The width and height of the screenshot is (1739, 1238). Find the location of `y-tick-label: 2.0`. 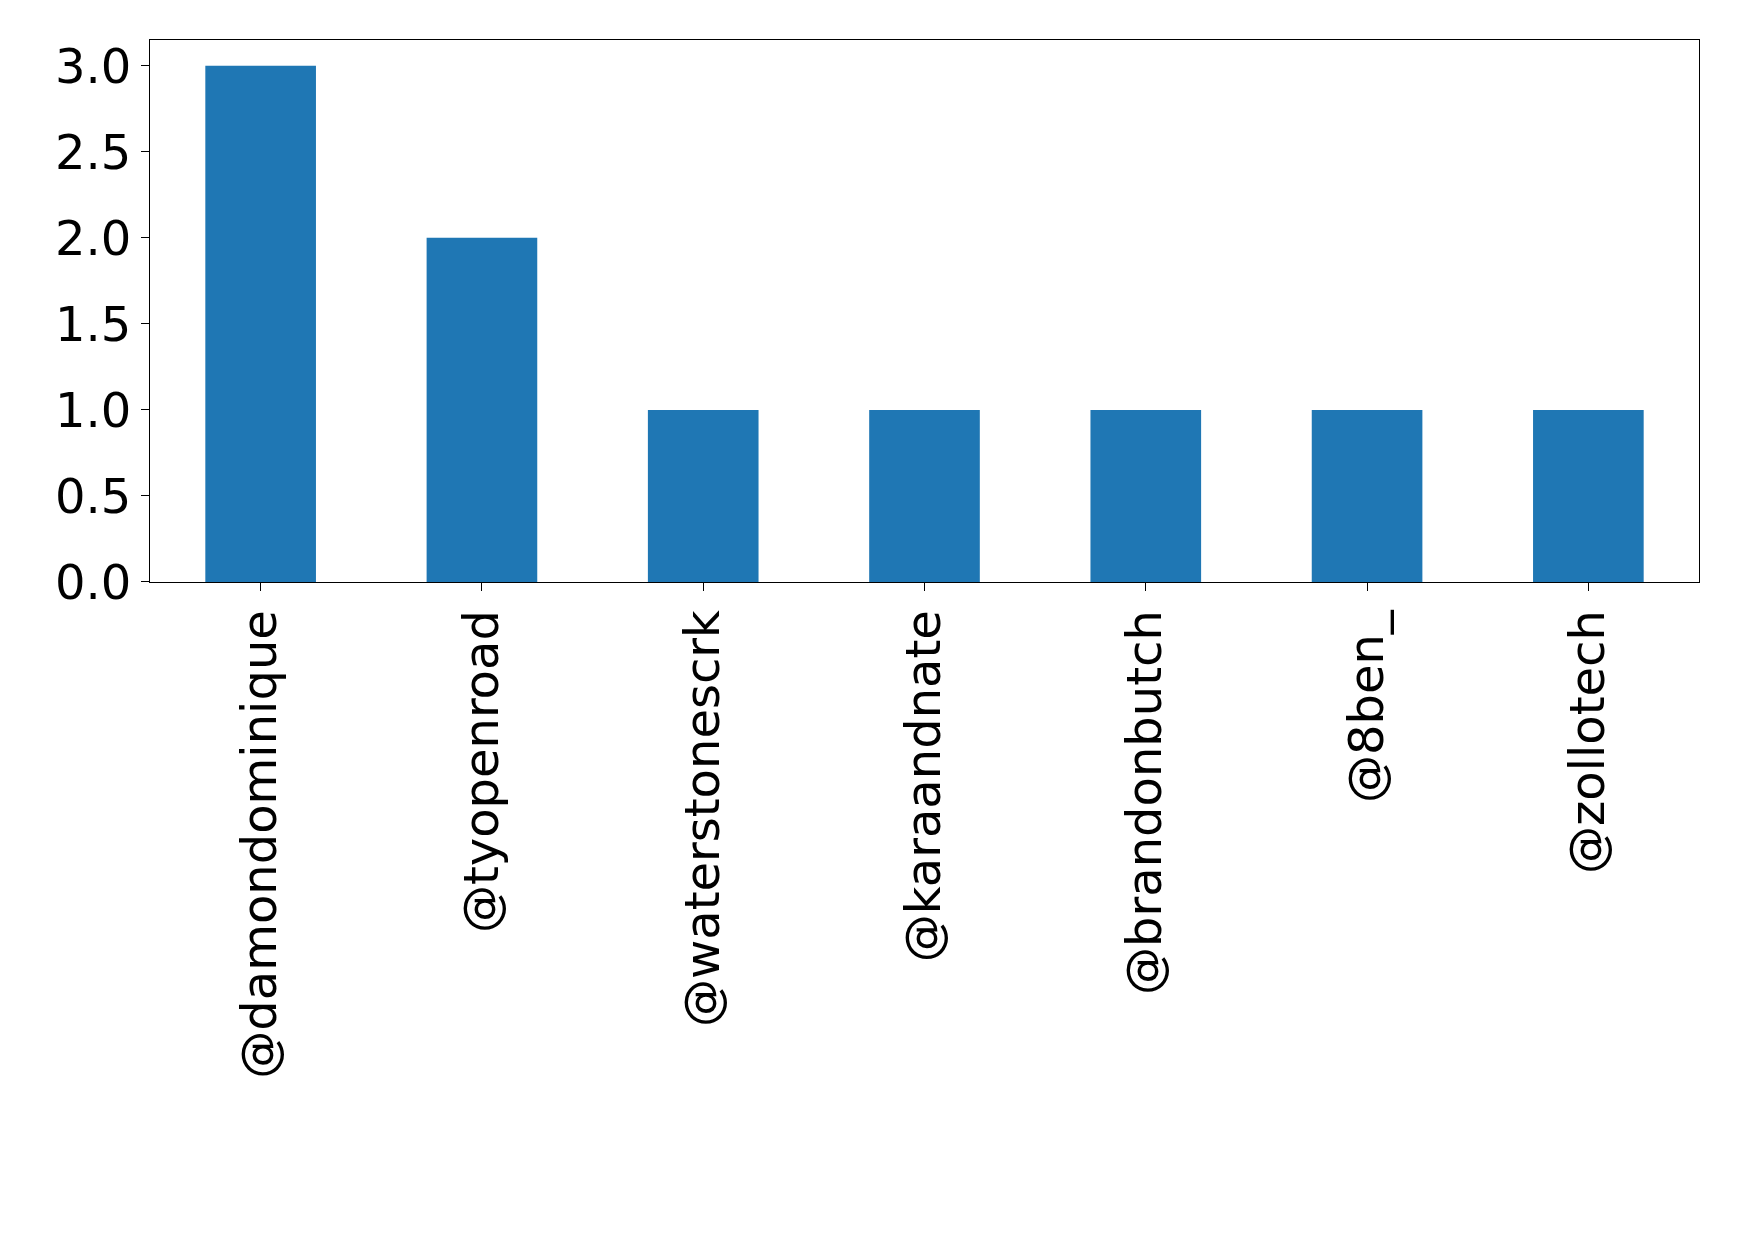

y-tick-label: 2.0 is located at coordinates (93, 237).